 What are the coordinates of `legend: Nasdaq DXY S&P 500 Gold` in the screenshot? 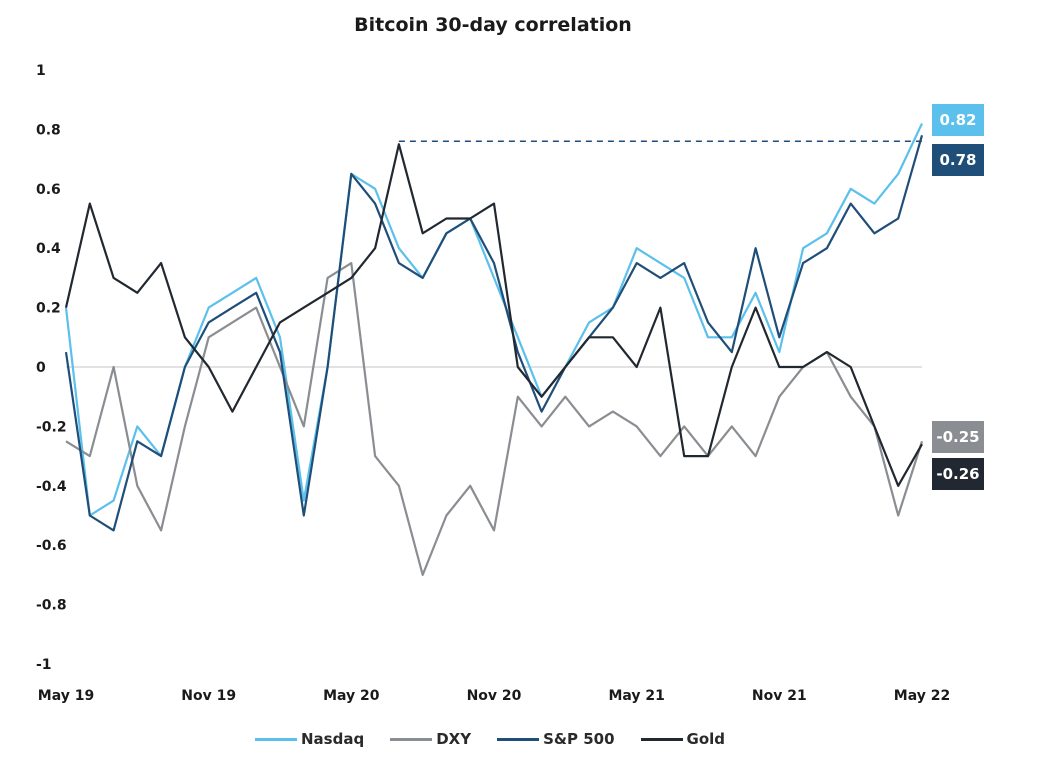 It's located at (490, 739).